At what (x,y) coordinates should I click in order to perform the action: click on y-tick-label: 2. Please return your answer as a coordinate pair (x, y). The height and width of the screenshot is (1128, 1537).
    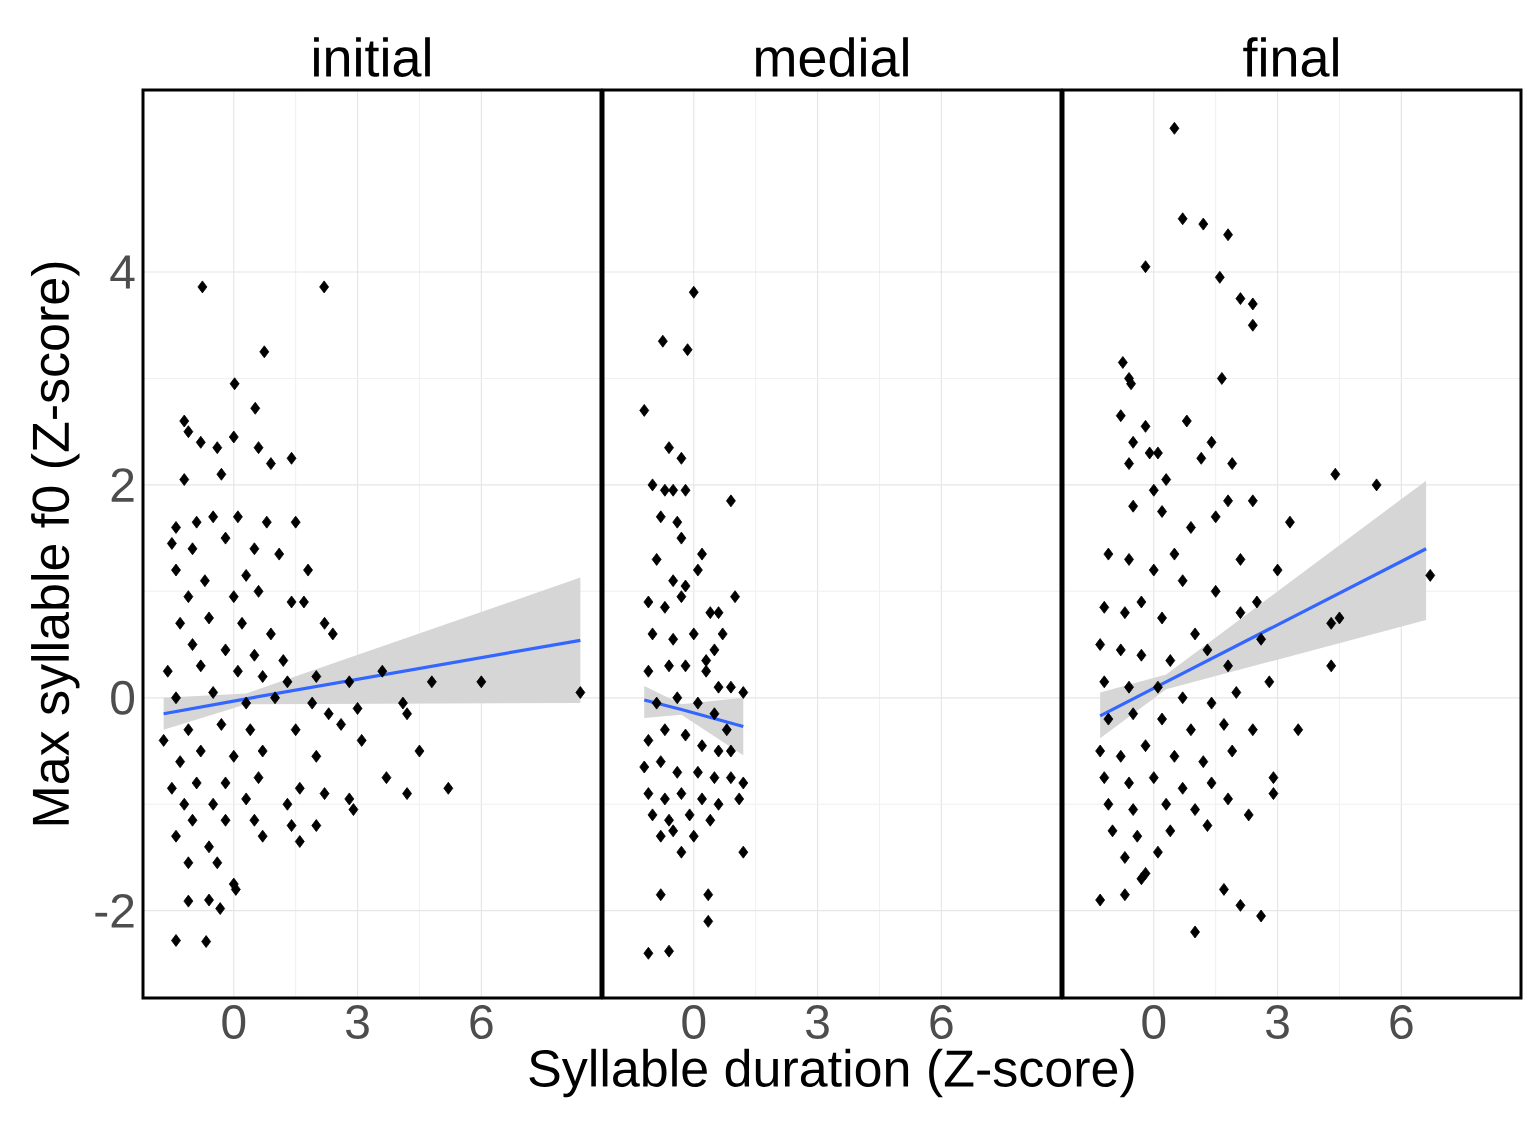
    Looking at the image, I should click on (122, 485).